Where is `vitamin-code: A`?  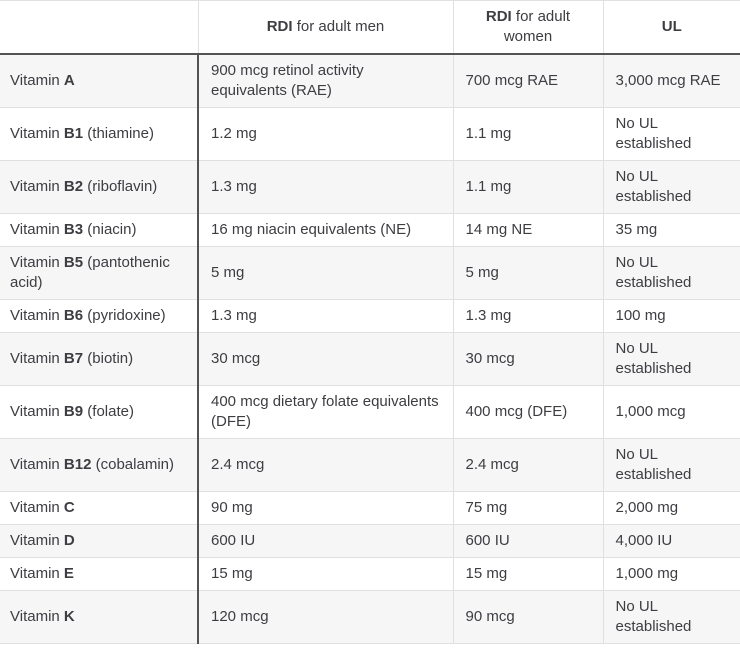 vitamin-code: A is located at coordinates (69, 80).